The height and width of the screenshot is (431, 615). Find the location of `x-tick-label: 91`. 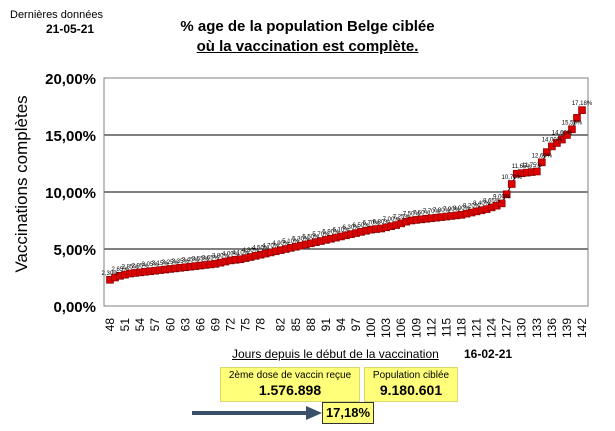

x-tick-label: 91 is located at coordinates (326, 325).